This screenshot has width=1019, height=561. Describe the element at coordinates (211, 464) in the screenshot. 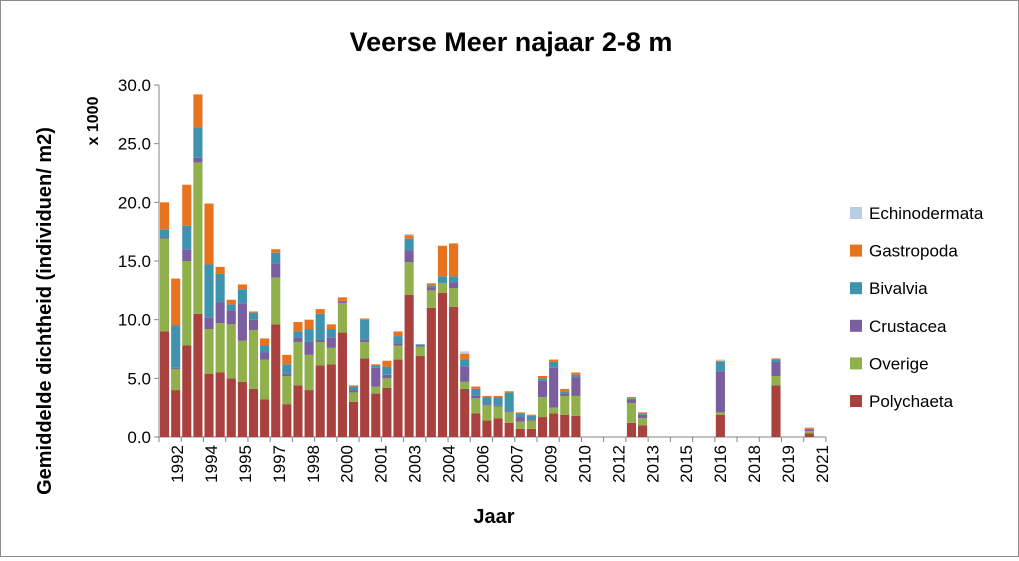

I see `x-tick-label: 1994` at that location.